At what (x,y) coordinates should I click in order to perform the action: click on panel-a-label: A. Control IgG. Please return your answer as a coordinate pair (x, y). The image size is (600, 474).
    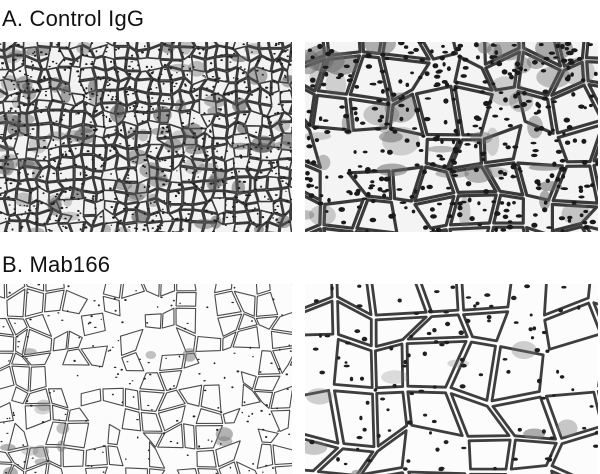
    Looking at the image, I should click on (73, 18).